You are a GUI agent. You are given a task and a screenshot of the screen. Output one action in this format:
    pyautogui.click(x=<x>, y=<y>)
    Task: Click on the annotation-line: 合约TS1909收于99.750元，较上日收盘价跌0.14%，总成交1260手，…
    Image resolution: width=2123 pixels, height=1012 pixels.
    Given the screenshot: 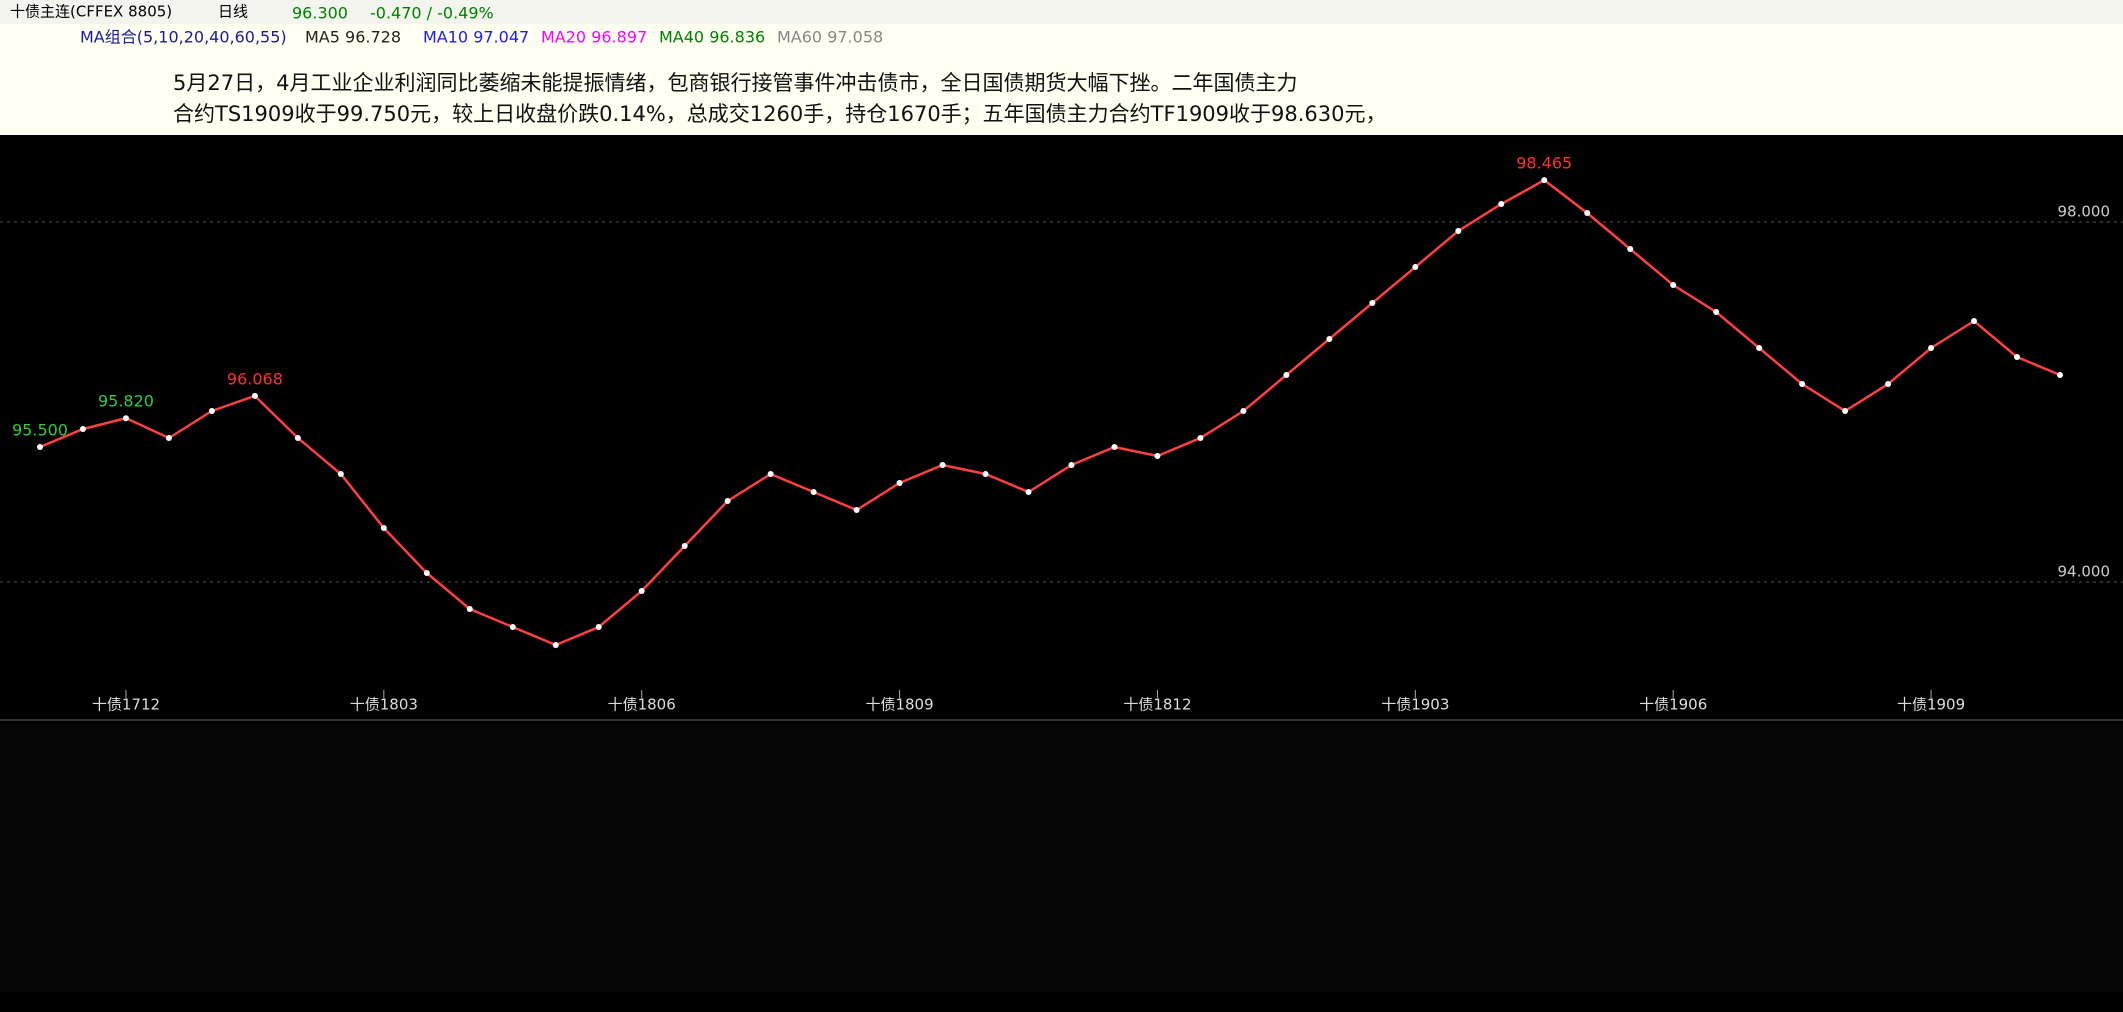 What is the action you would take?
    pyautogui.click(x=780, y=114)
    